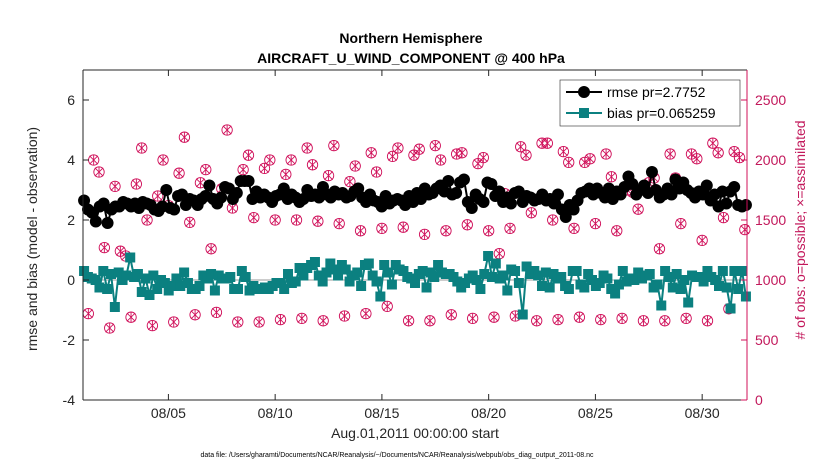 The height and width of the screenshot is (470, 830). What do you see at coordinates (595, 413) in the screenshot?
I see `x-tick-label: 08/25` at bounding box center [595, 413].